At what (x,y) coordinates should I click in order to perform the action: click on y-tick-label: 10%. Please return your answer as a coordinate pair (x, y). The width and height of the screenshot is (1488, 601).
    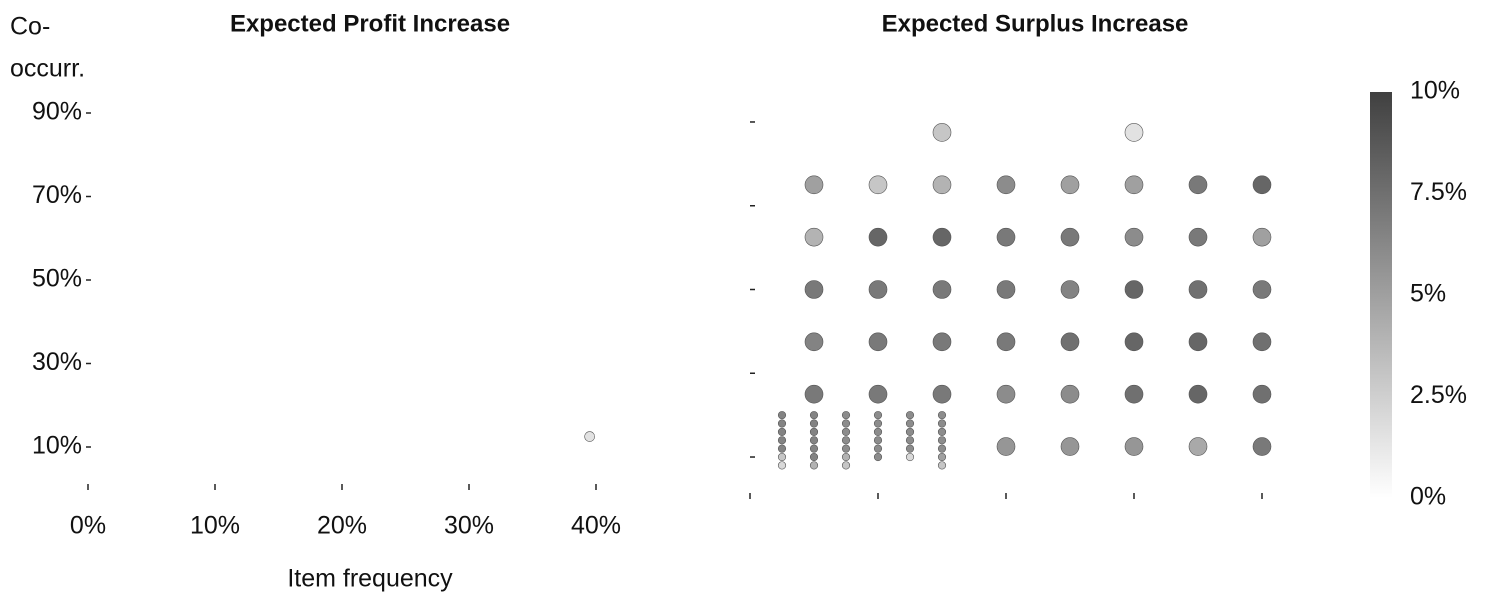
    Looking at the image, I should click on (57, 446).